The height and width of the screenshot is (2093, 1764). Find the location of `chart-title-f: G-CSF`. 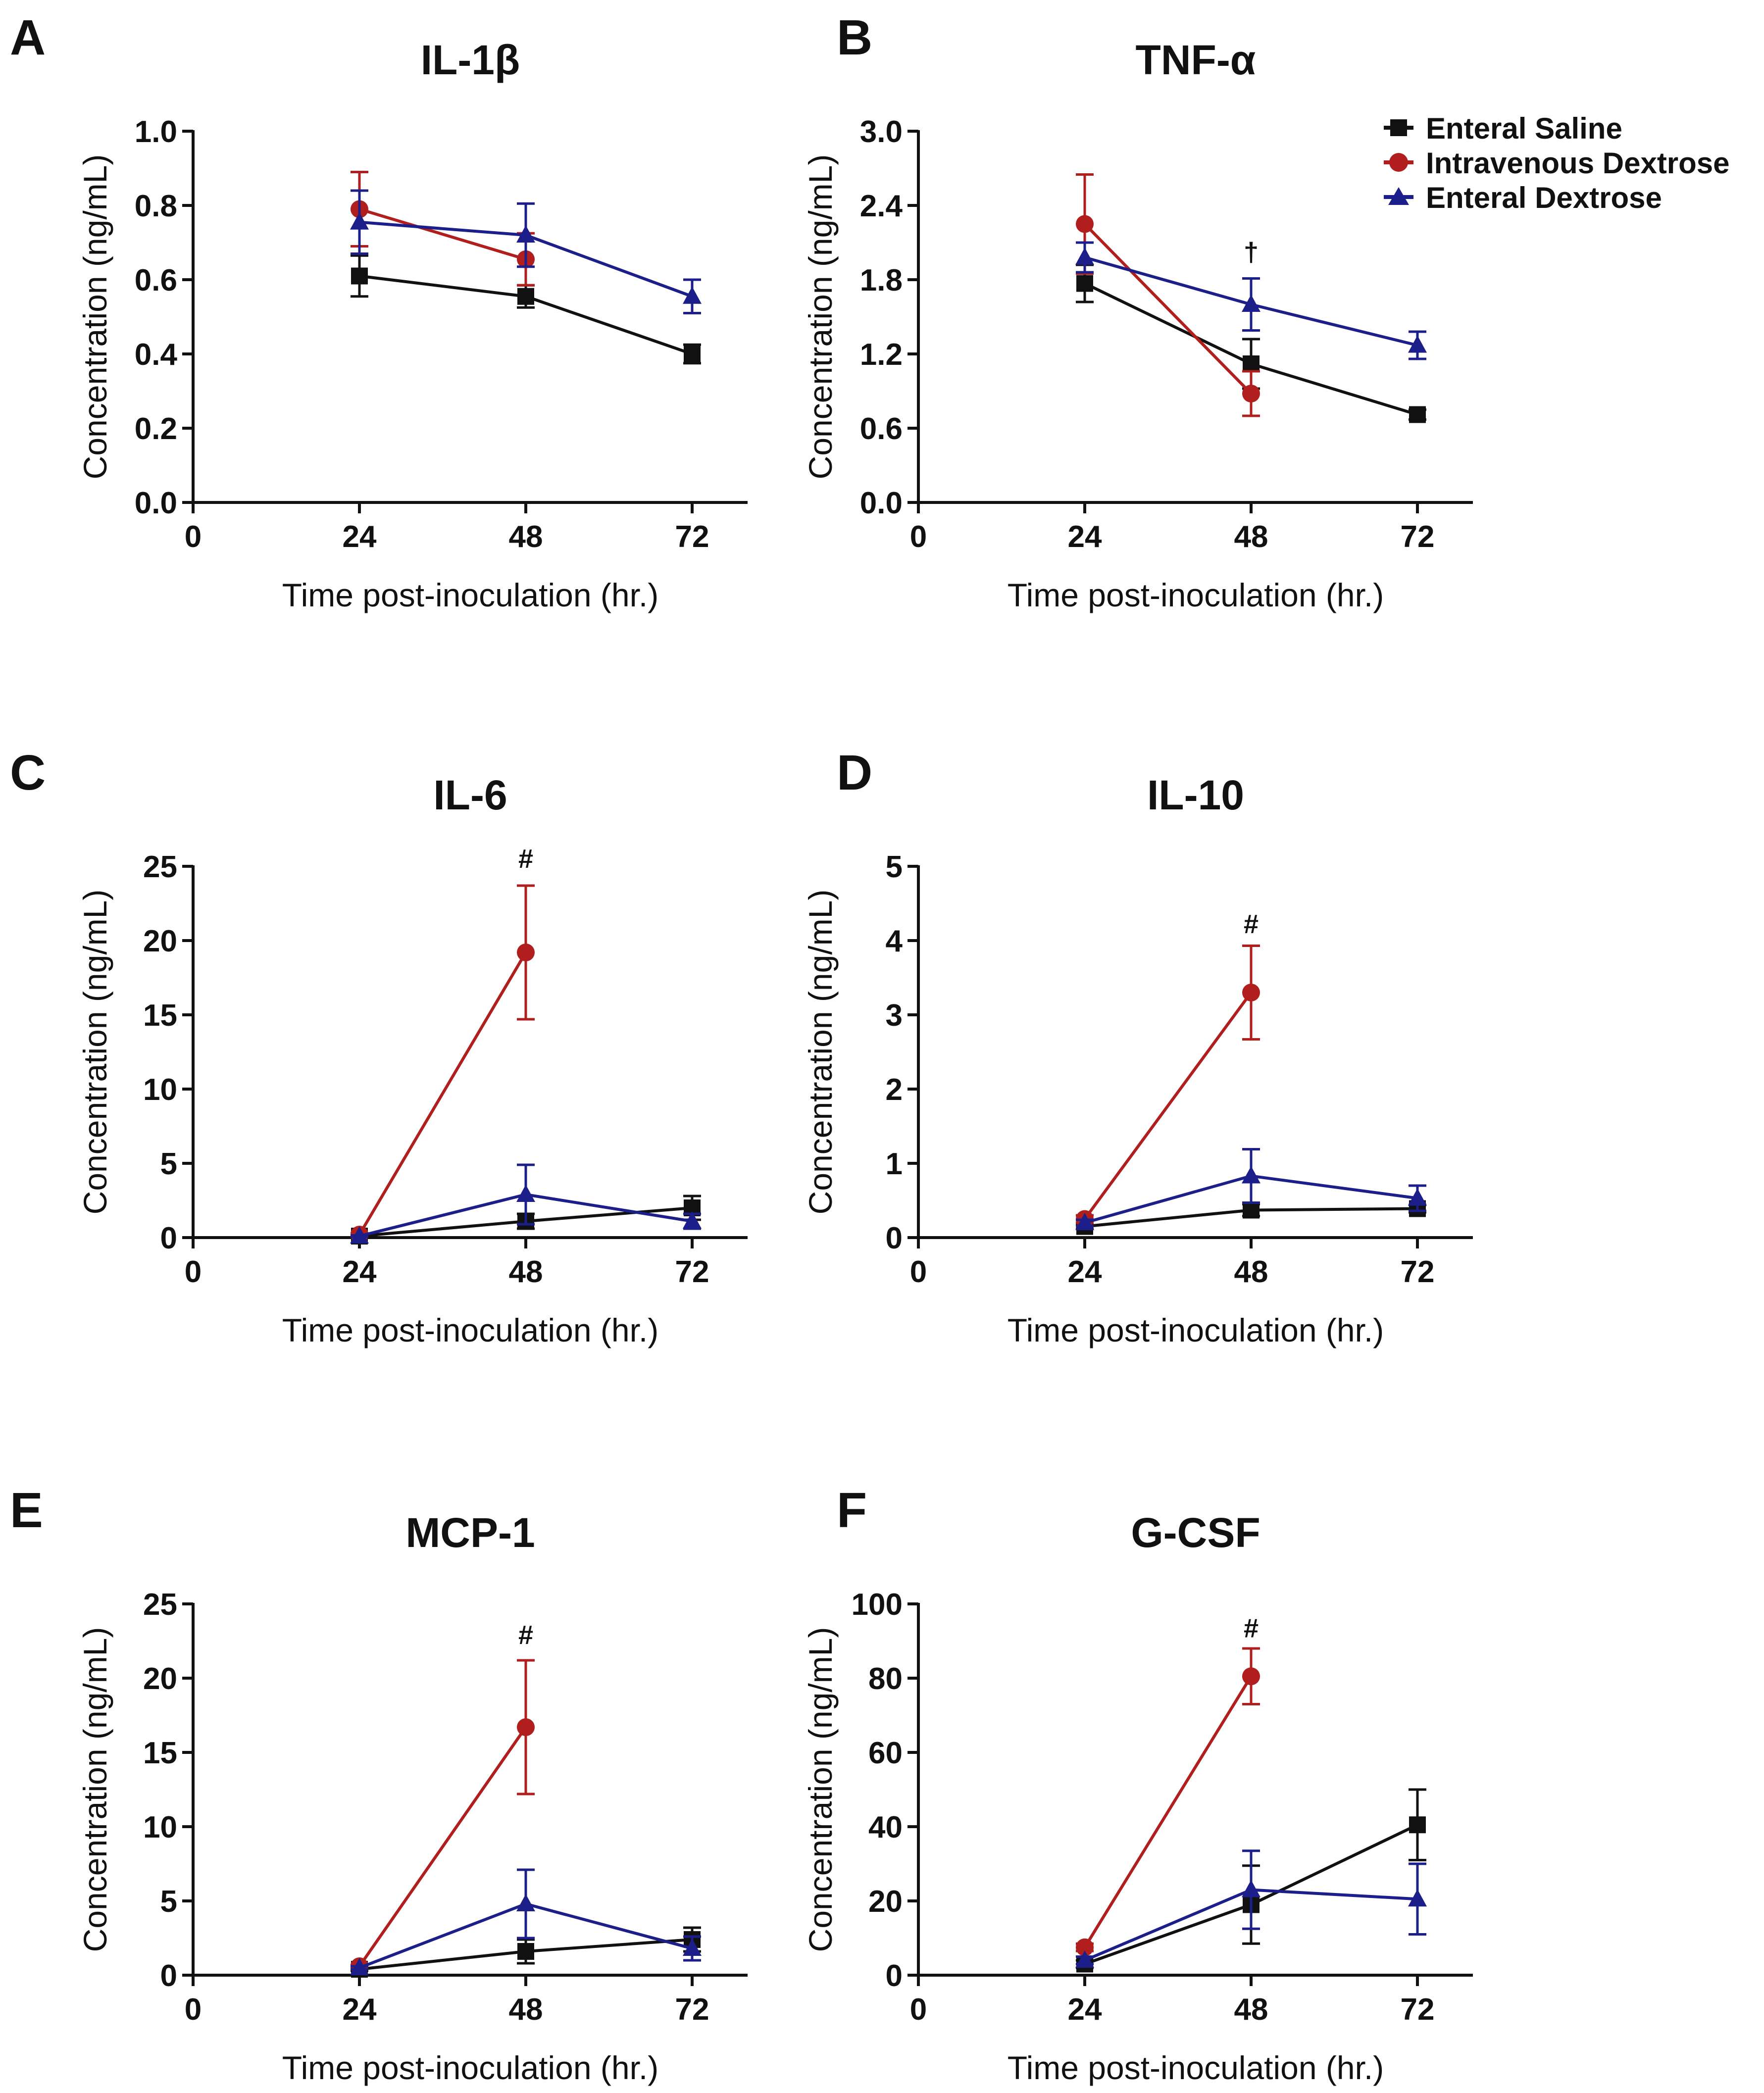

chart-title-f: G-CSF is located at coordinates (1195, 1532).